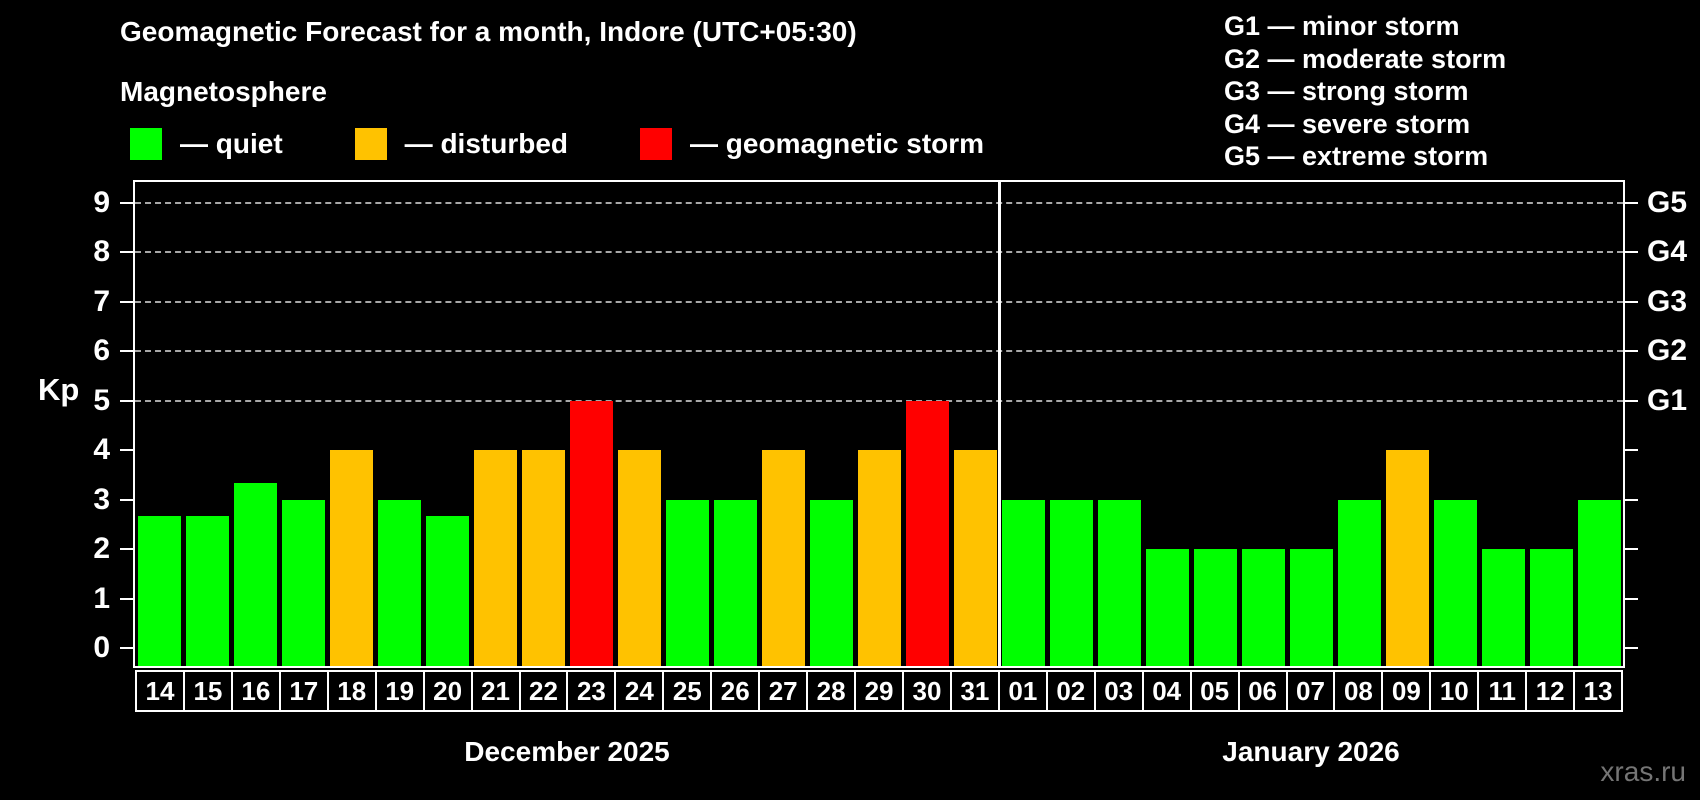  I want to click on right-tick-kp8, so click(1631, 252).